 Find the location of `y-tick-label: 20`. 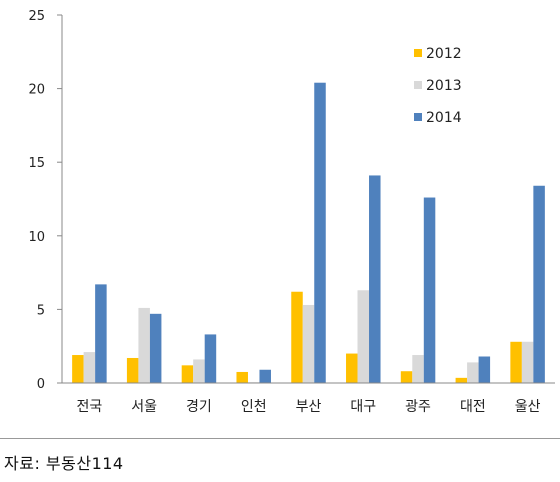

y-tick-label: 20 is located at coordinates (36, 90).